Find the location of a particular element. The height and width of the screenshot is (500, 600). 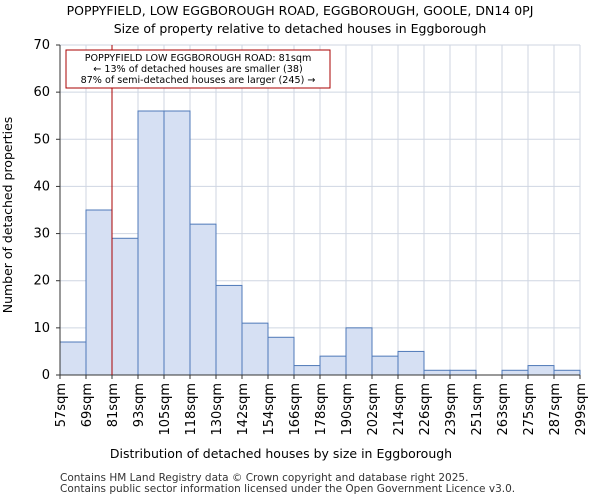

y-tick-label-70: 70 is located at coordinates (41, 45).